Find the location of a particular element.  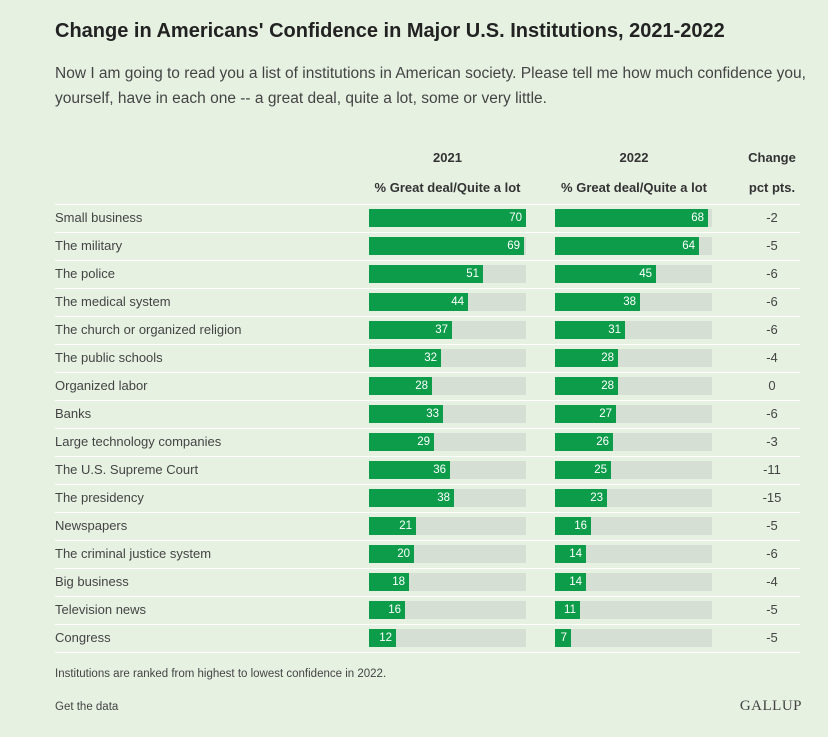

column-header-2021: 2021 is located at coordinates (447, 157).